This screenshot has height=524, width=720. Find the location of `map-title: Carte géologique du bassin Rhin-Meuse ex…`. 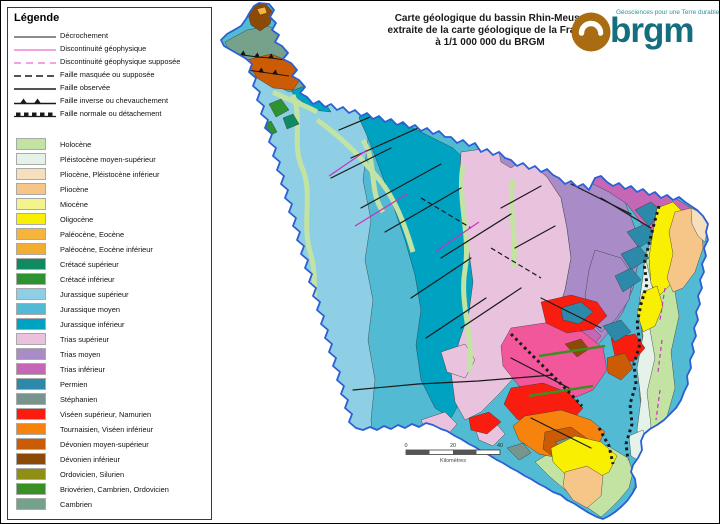

map-title: Carte géologique du bassin Rhin-Meuse ex… is located at coordinates (490, 31).